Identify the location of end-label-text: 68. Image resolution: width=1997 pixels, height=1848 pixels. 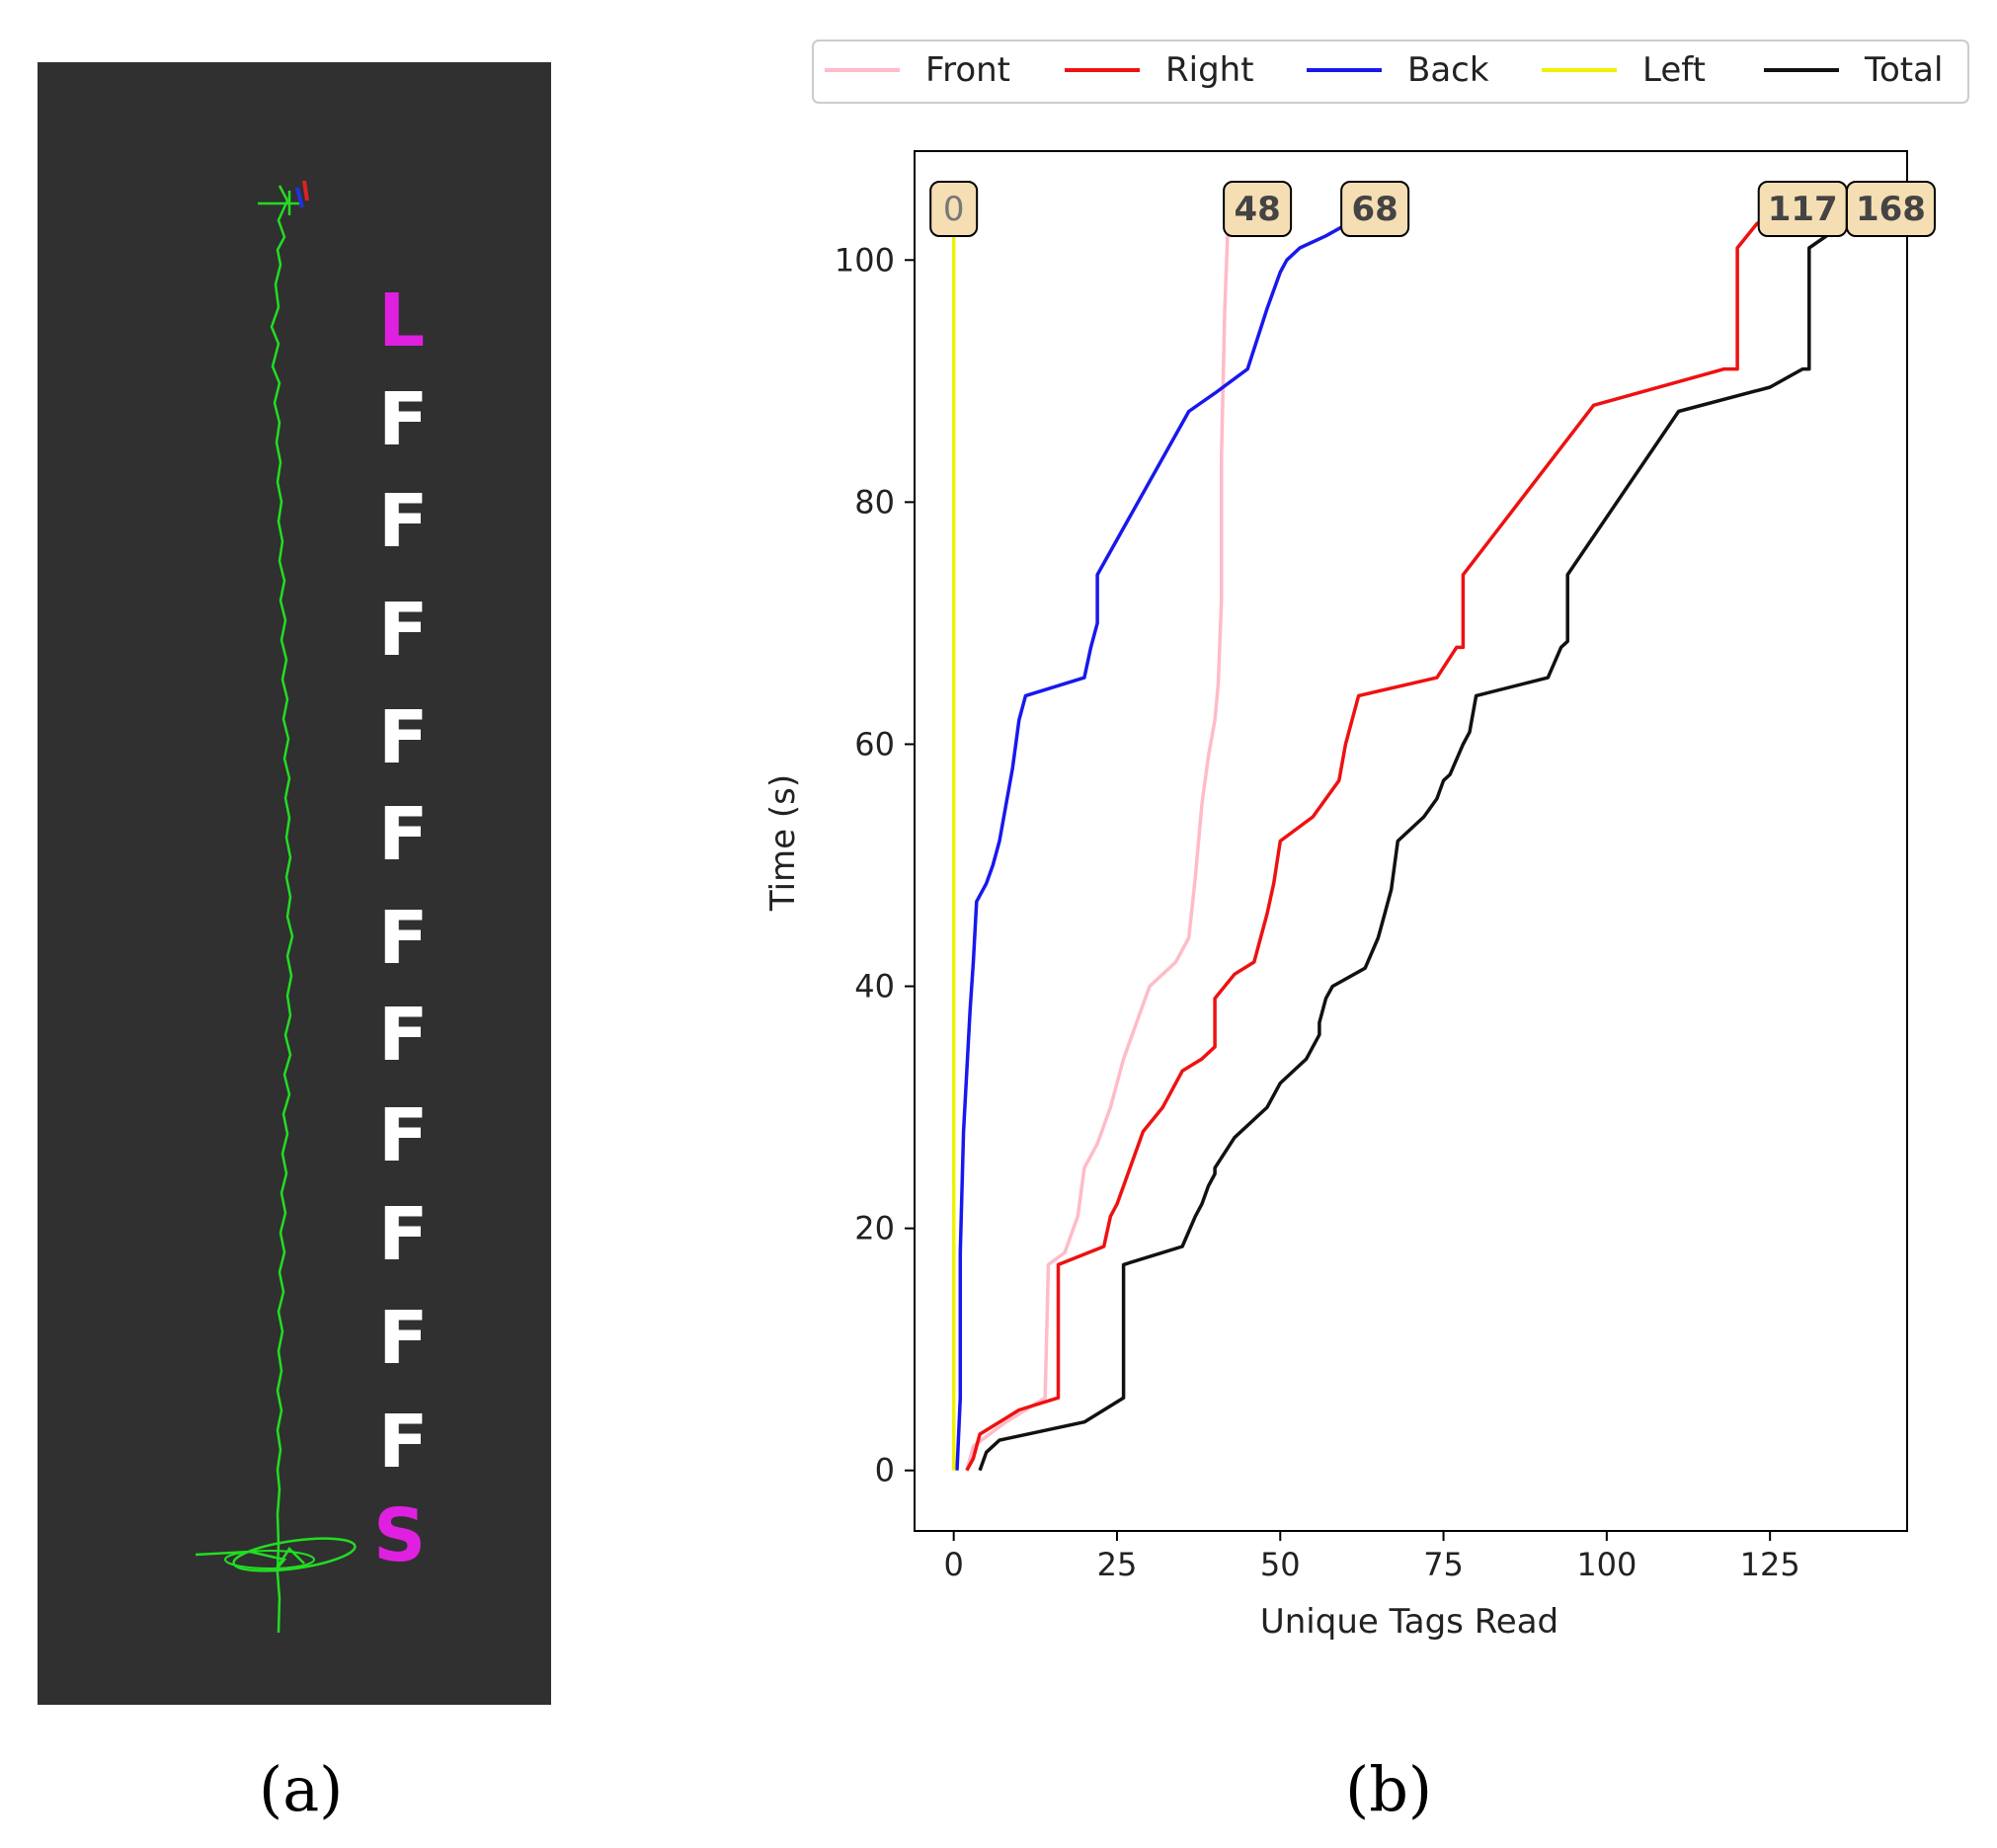
(1374, 209).